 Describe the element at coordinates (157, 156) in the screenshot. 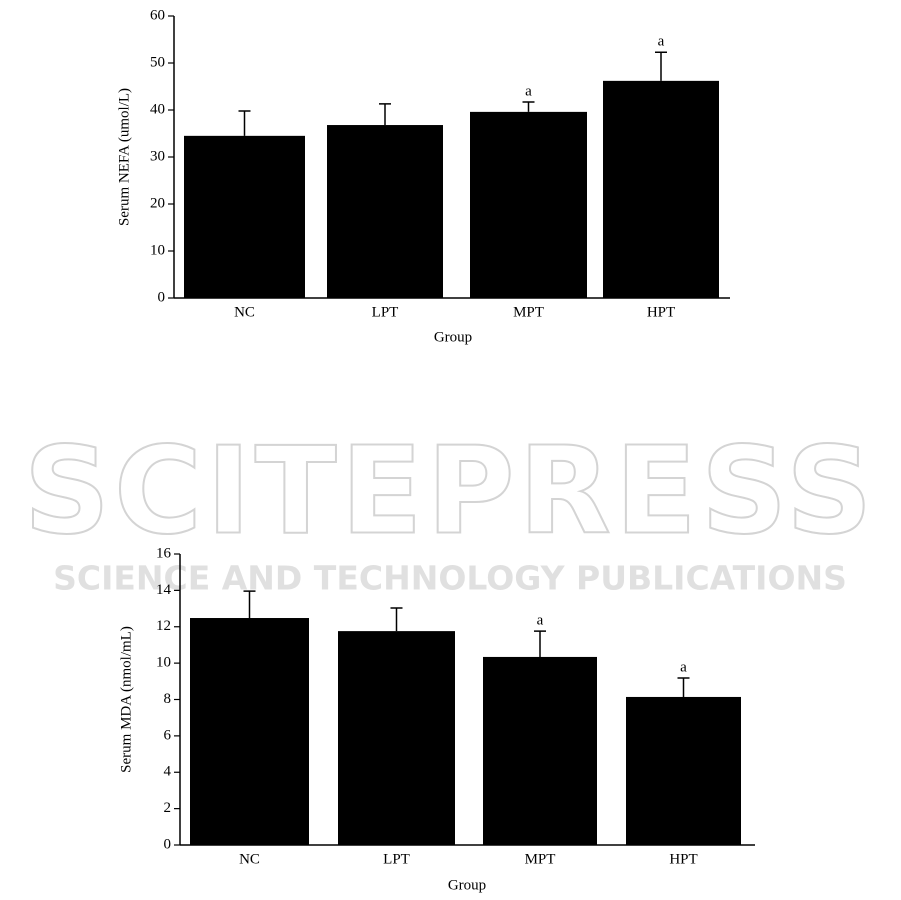

I see `y-tick-label: 30` at that location.